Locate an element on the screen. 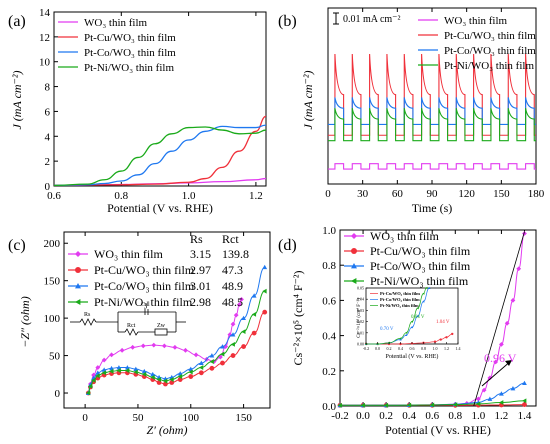  panel-a-series-line is located at coordinates (160, 155).